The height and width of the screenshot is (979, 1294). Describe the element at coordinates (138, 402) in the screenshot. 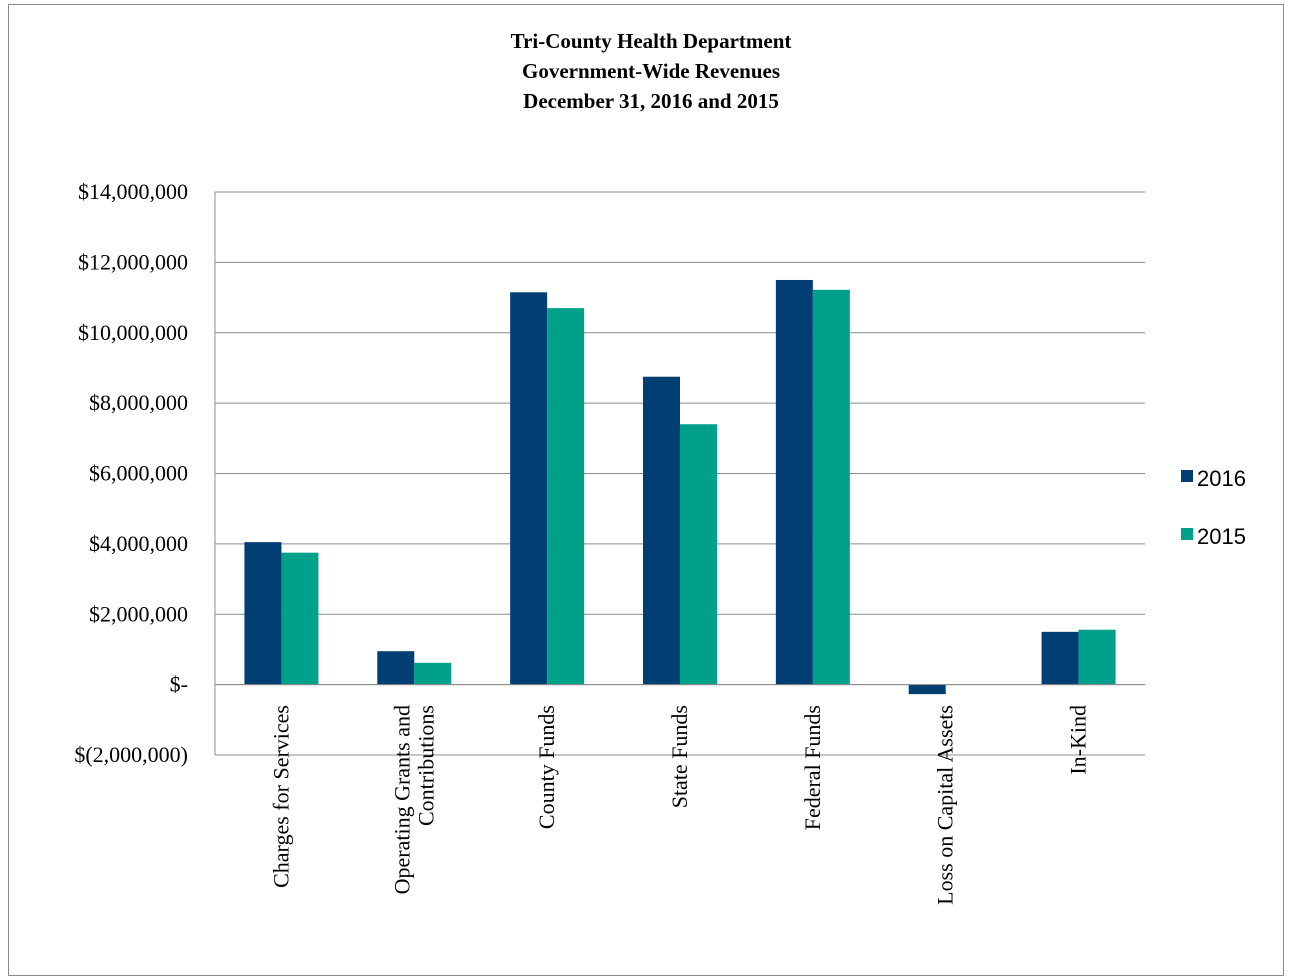

I see `y-tick-label: $8,000,000` at that location.